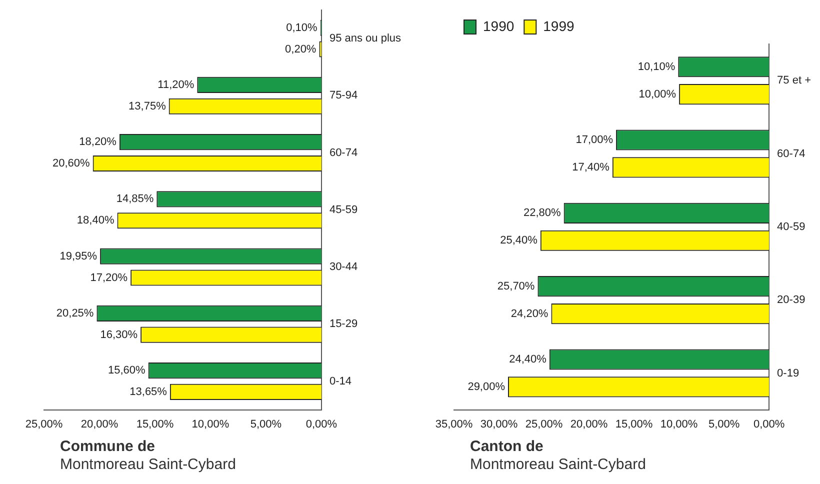 This screenshot has height=484, width=820. What do you see at coordinates (528, 360) in the screenshot?
I see `data-label: 24,40%` at bounding box center [528, 360].